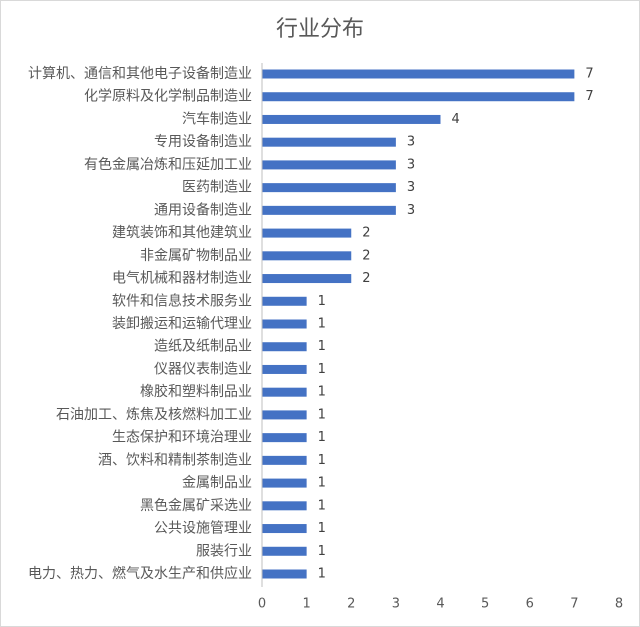 This screenshot has height=627, width=640. I want to click on category-label: 橡胶和塑料制品业, so click(196, 391).